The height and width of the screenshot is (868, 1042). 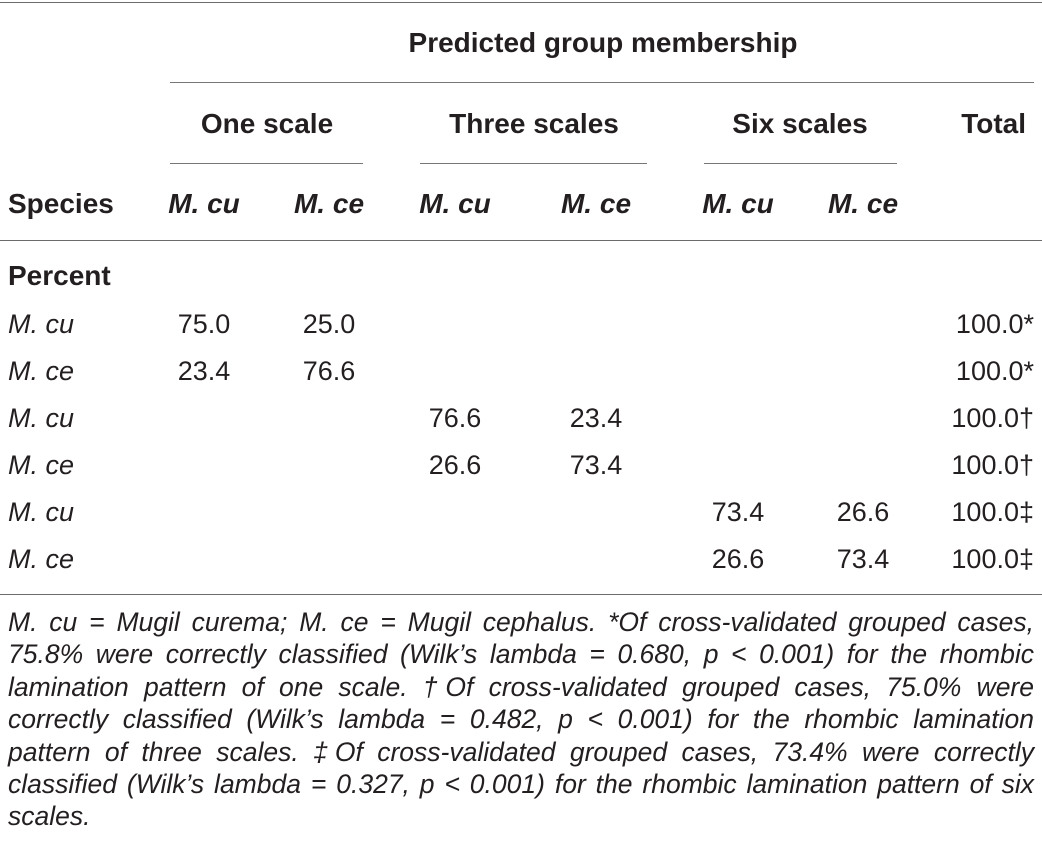 I want to click on table-top-rule, so click(x=521, y=2).